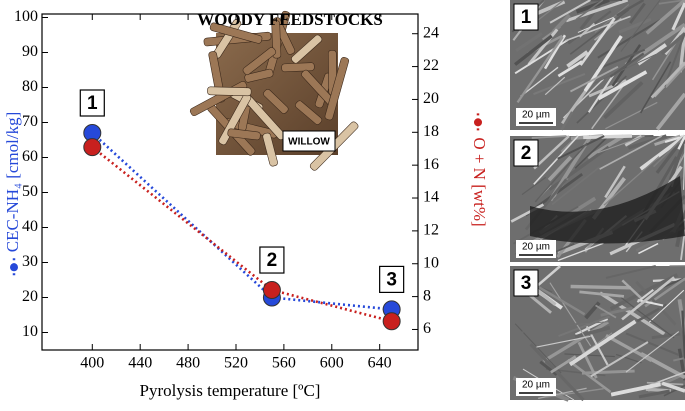 The image size is (685, 411). I want to click on y-tick-label: 30, so click(30, 261).